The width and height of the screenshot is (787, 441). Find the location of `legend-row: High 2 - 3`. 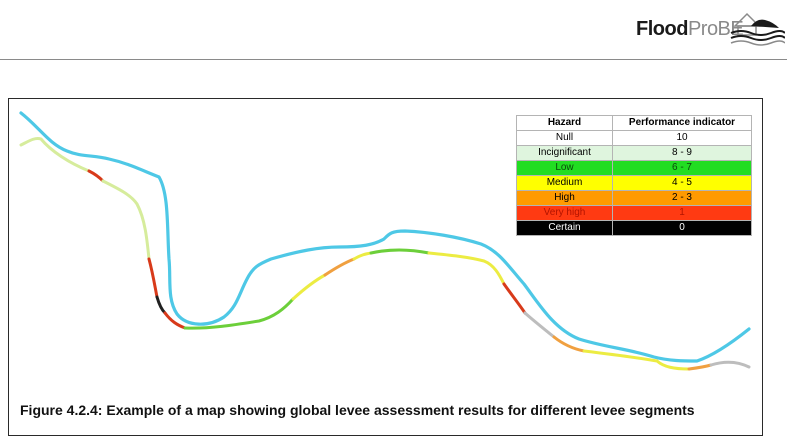

legend-row: High 2 - 3 is located at coordinates (634, 198).